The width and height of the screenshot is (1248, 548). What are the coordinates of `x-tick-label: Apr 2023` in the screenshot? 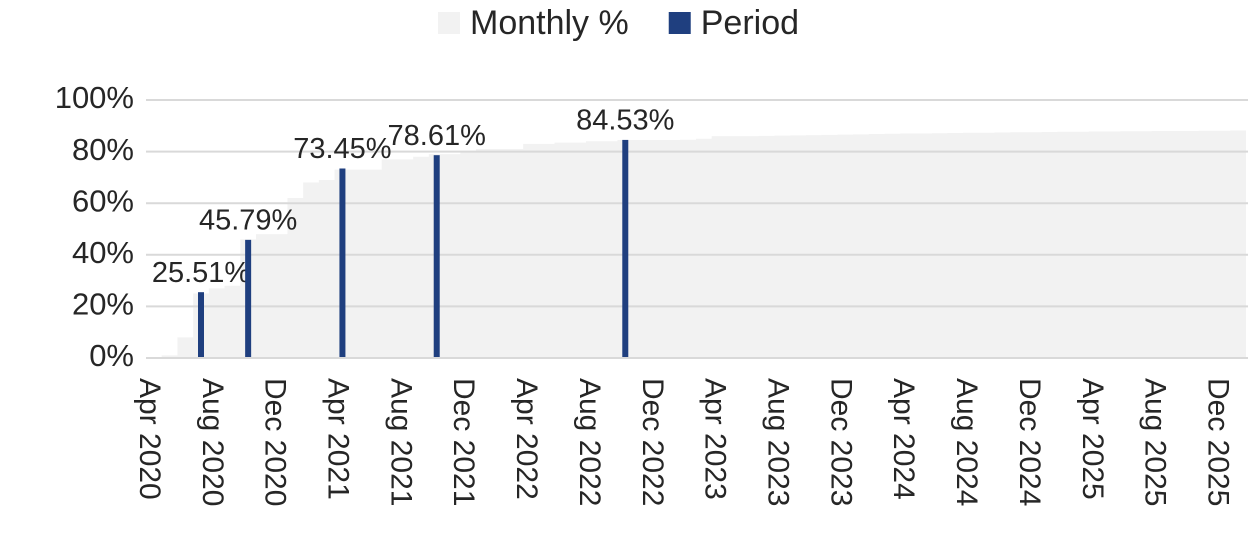 It's located at (715, 439).